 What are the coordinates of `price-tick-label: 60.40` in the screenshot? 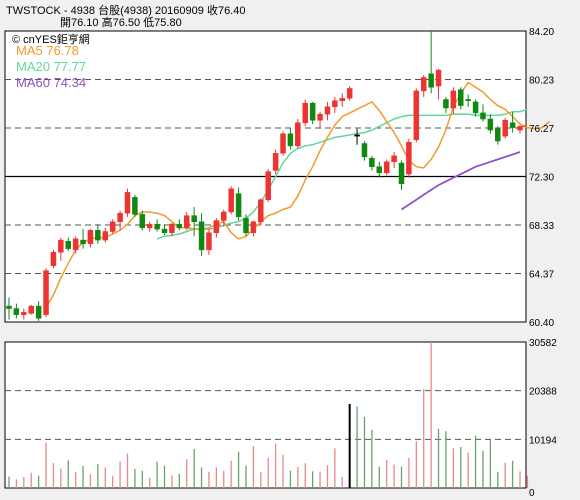 It's located at (541, 323).